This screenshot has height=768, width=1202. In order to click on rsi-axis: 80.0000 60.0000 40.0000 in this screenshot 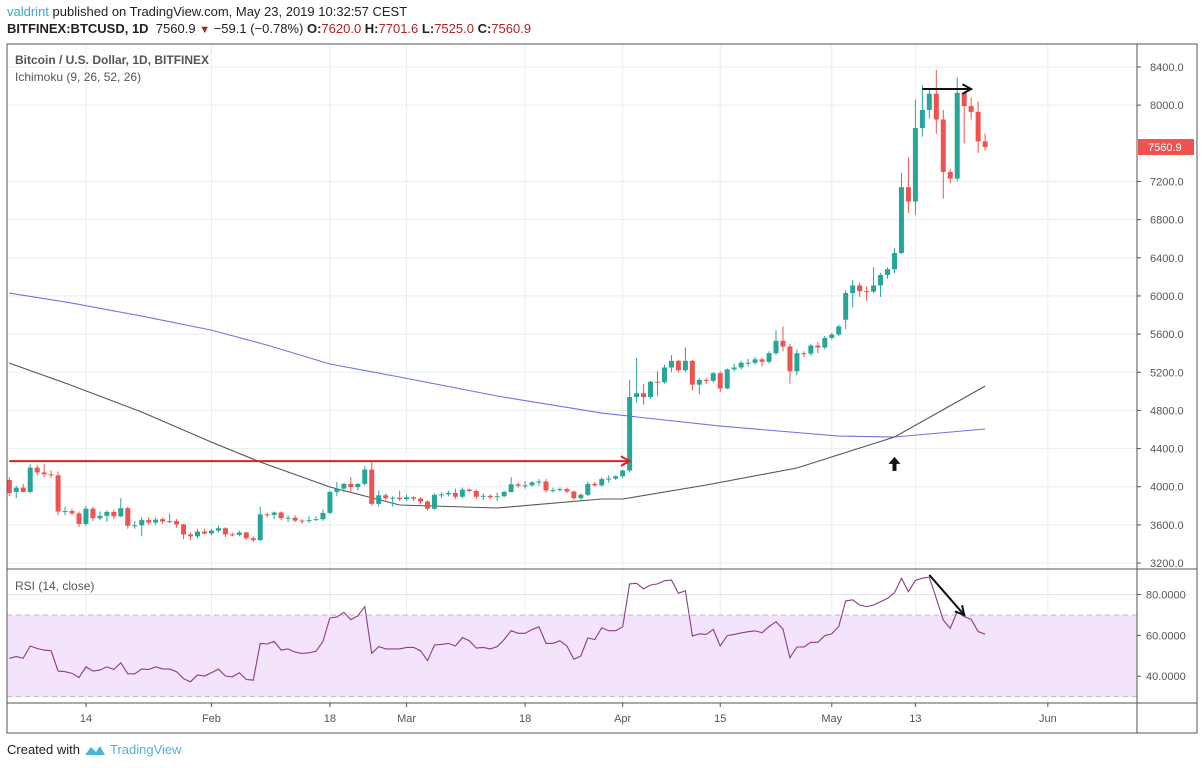, I will do `click(1161, 637)`.